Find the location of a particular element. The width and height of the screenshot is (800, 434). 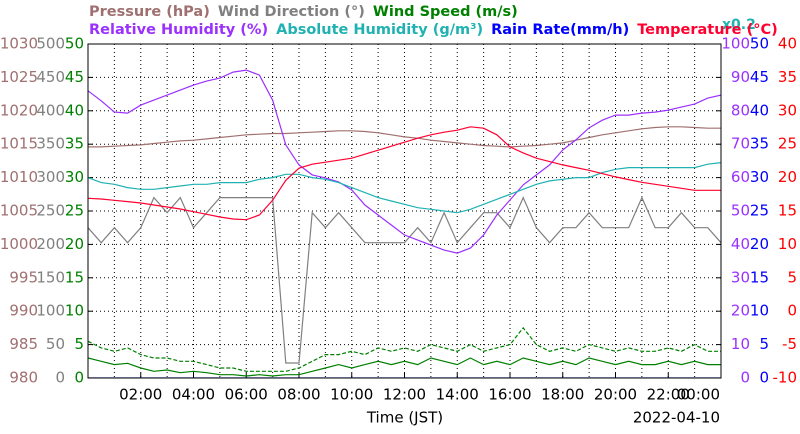

y-tick-label: 250 is located at coordinates (50, 211).